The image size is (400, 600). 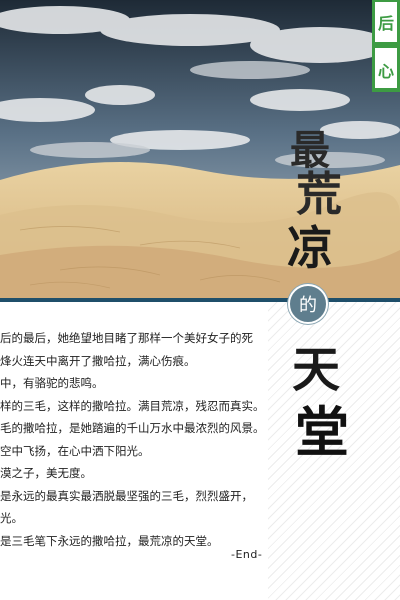 What do you see at coordinates (200, 300) in the screenshot?
I see `section-divider` at bounding box center [200, 300].